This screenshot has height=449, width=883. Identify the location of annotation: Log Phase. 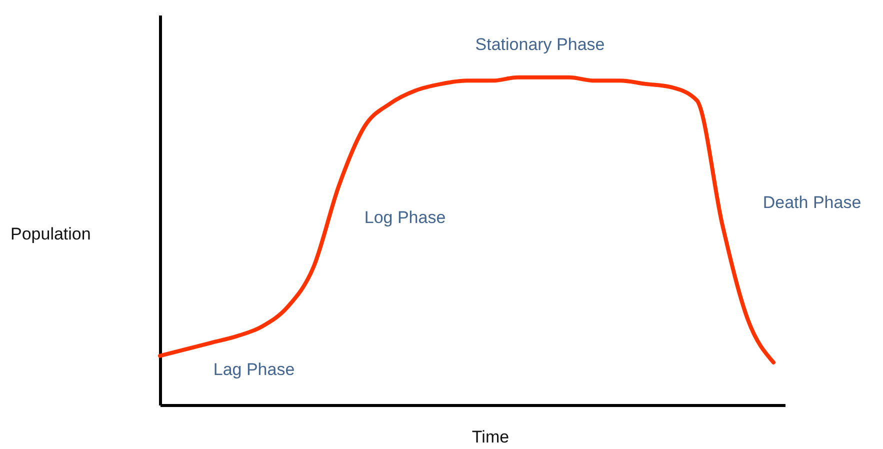
(405, 217).